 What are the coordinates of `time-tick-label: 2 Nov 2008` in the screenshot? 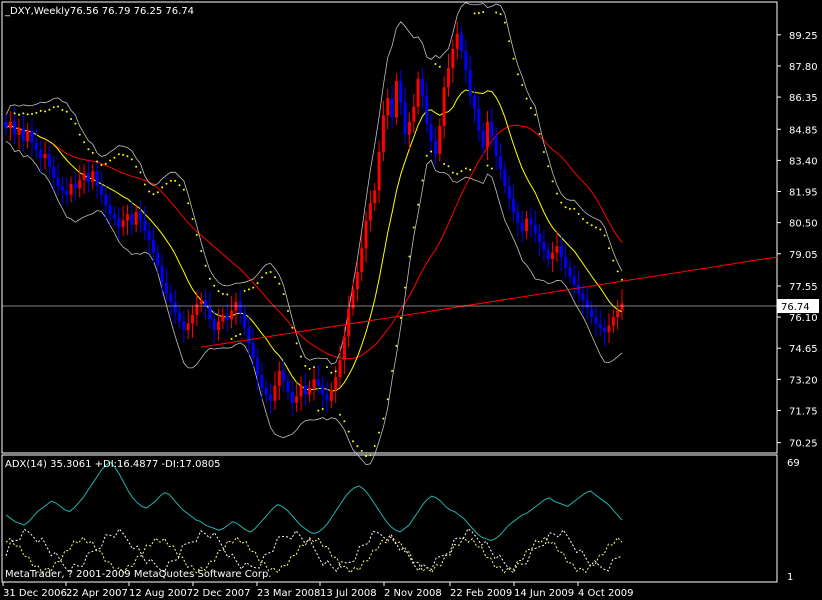 It's located at (413, 593).